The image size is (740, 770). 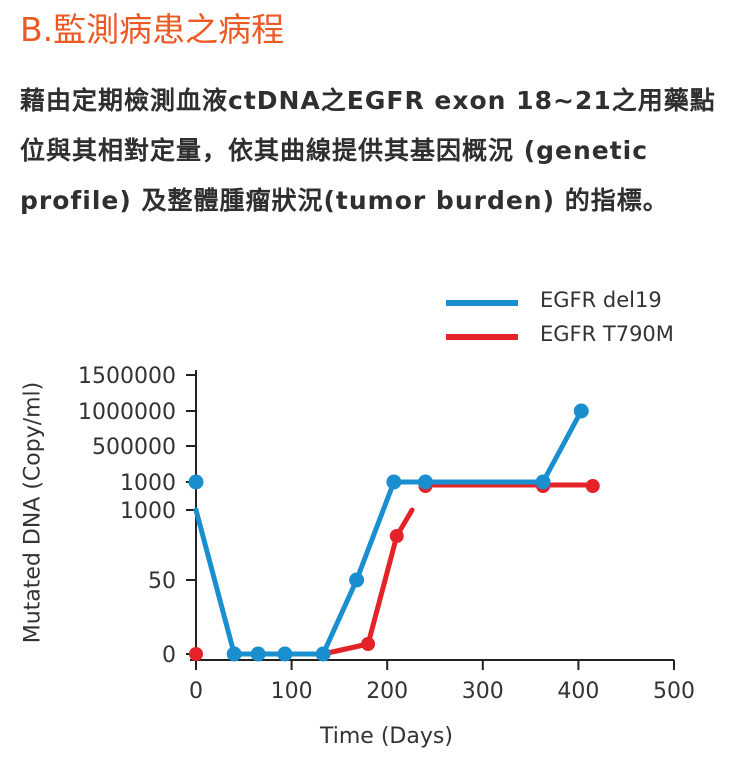 What do you see at coordinates (483, 691) in the screenshot?
I see `x-tick-label: 300` at bounding box center [483, 691].